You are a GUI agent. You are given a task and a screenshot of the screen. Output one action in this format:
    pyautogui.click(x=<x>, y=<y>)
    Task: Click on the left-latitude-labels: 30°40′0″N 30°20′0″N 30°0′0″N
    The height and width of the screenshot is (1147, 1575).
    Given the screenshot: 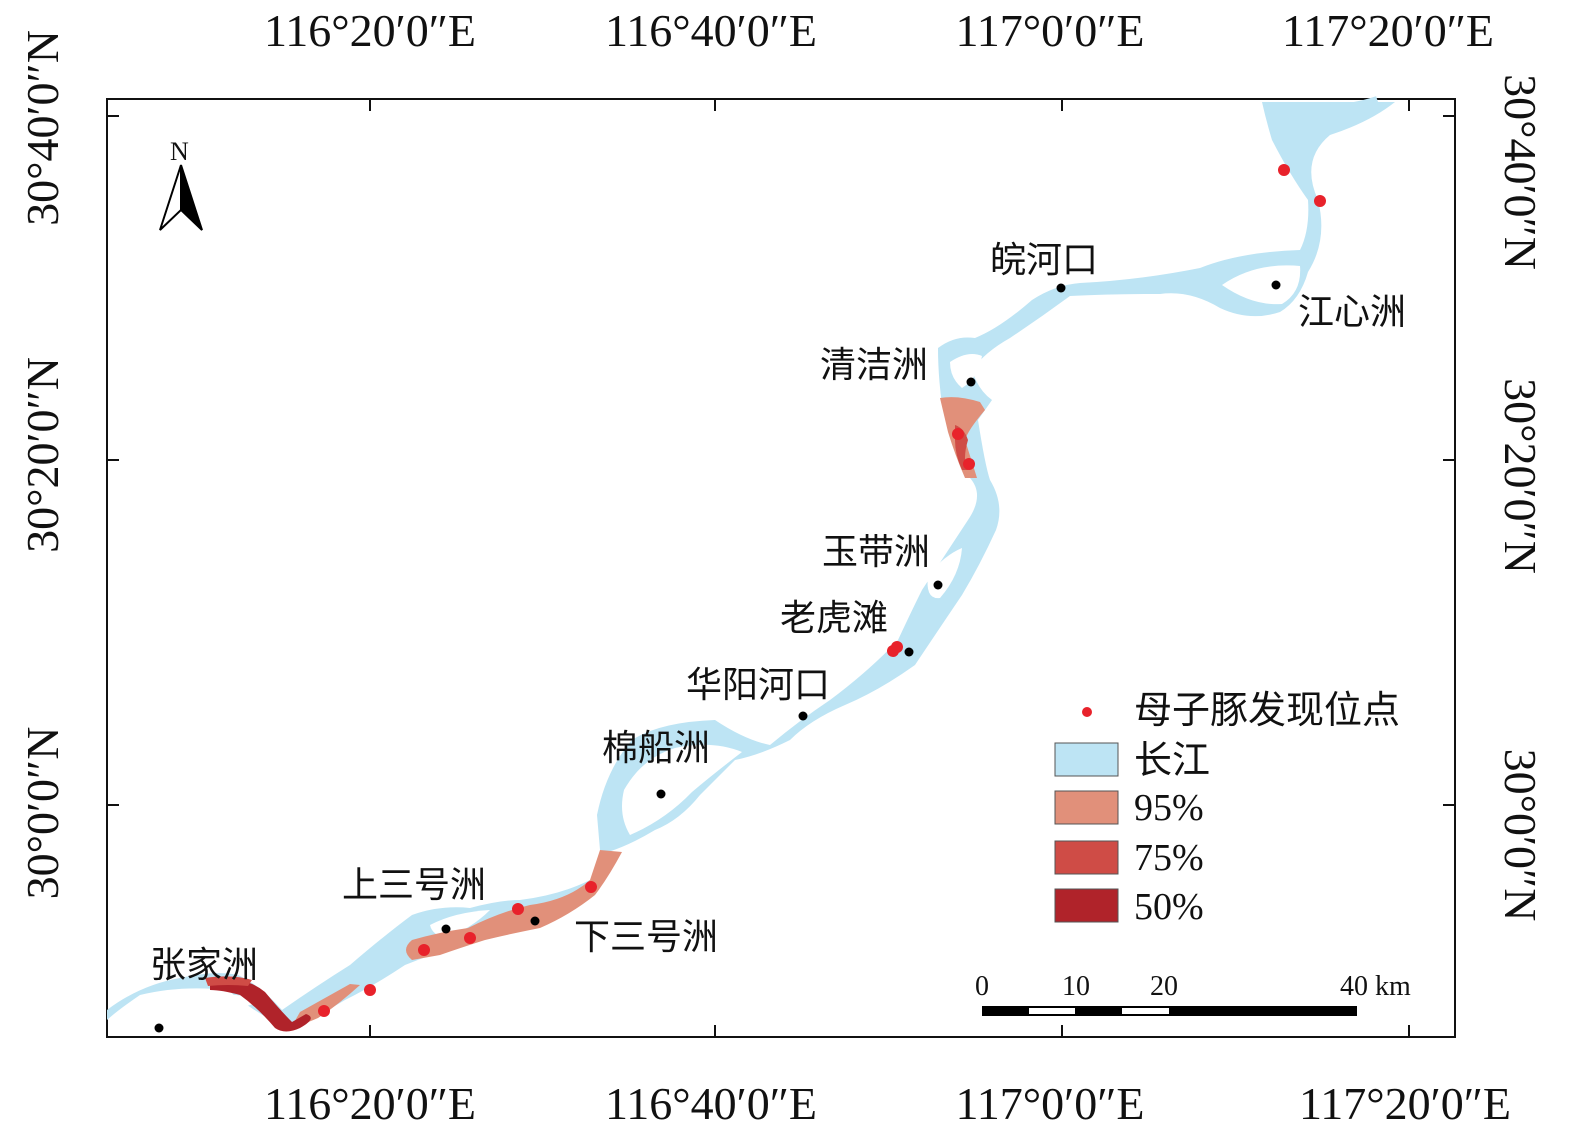 What is the action you would take?
    pyautogui.click(x=42, y=464)
    